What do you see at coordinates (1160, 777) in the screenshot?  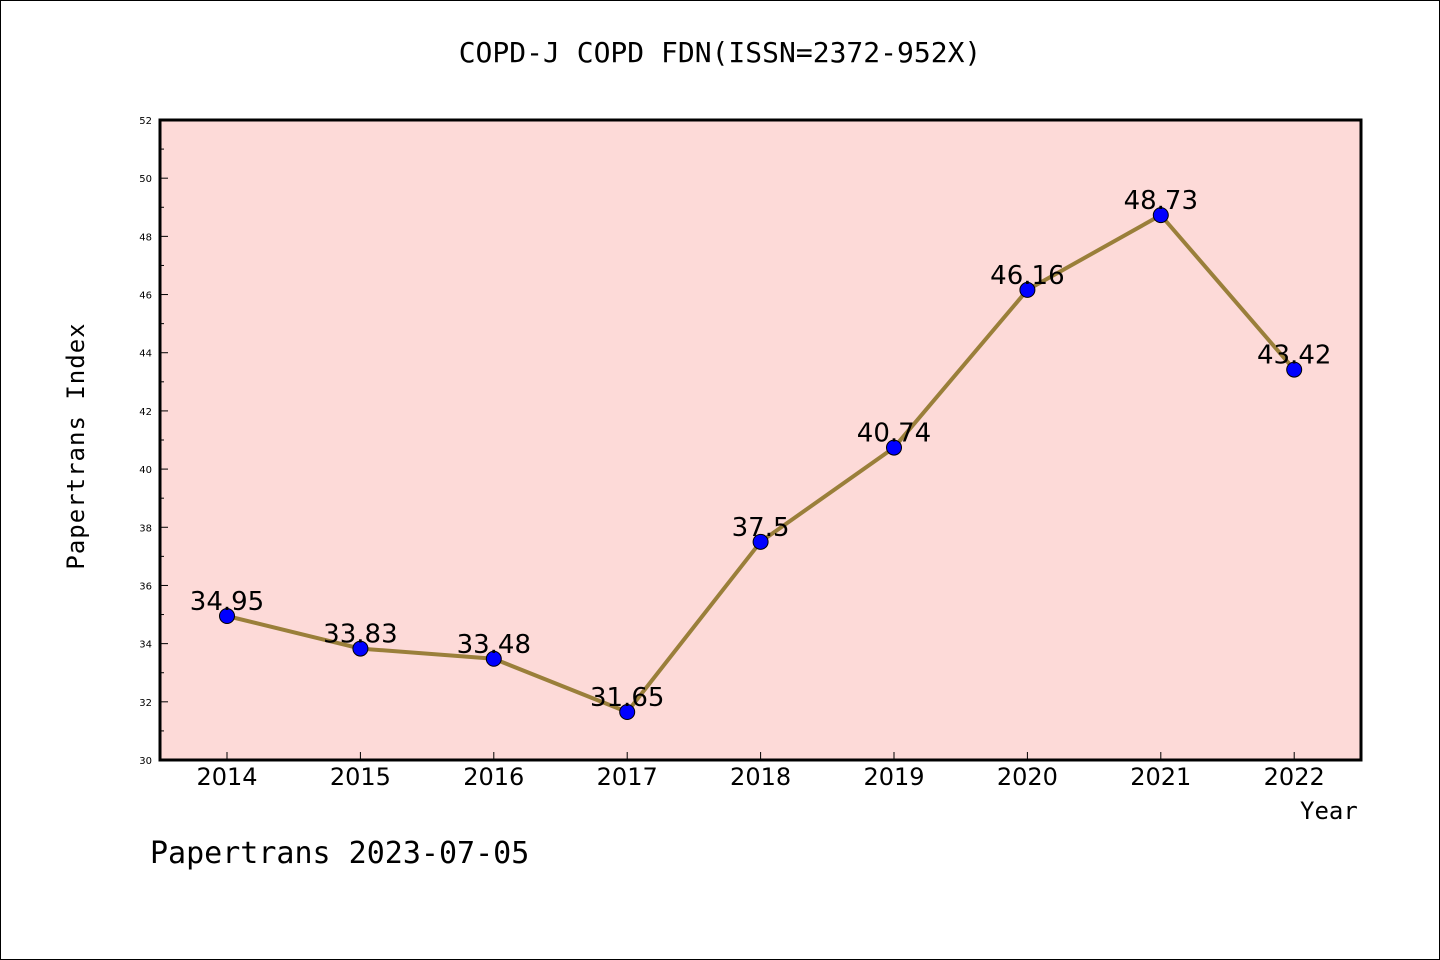 I see `x-tick-label: 2021` at bounding box center [1160, 777].